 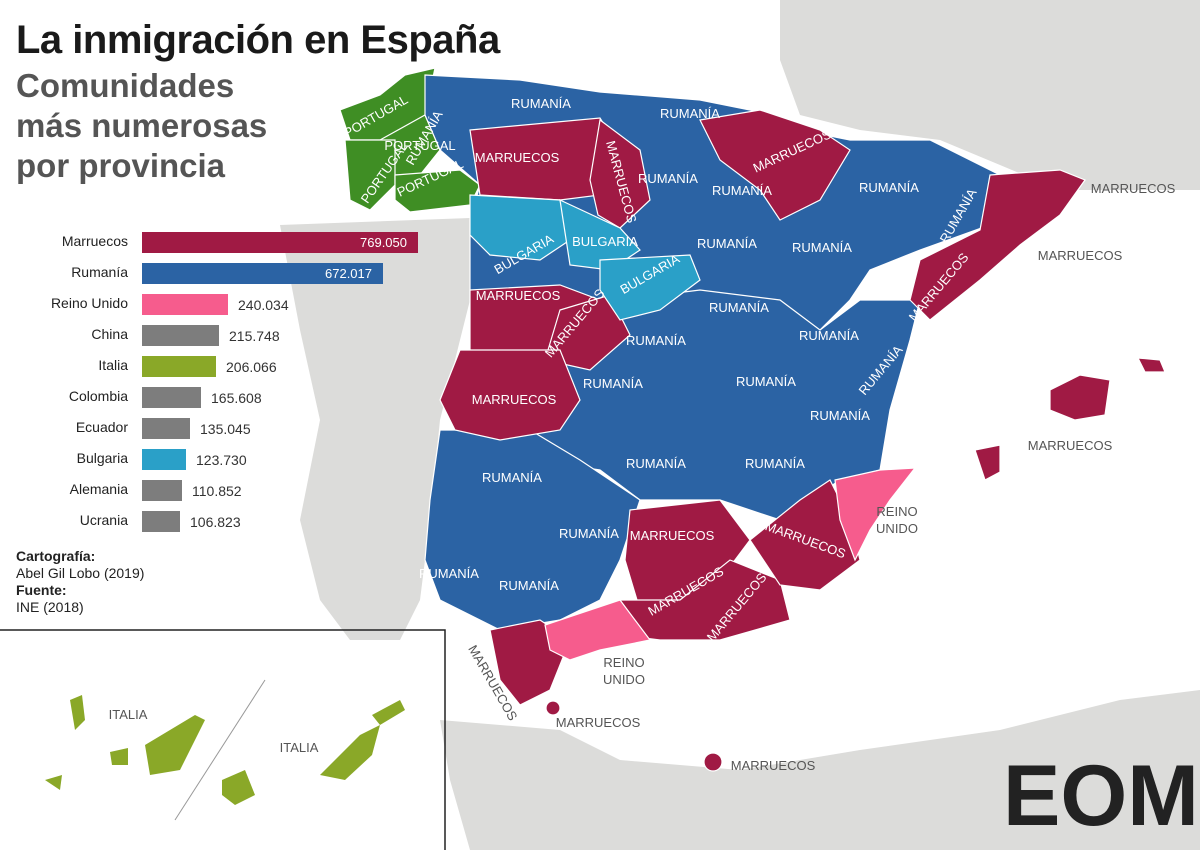 I want to click on source-value: INE (2018), so click(x=50, y=607).